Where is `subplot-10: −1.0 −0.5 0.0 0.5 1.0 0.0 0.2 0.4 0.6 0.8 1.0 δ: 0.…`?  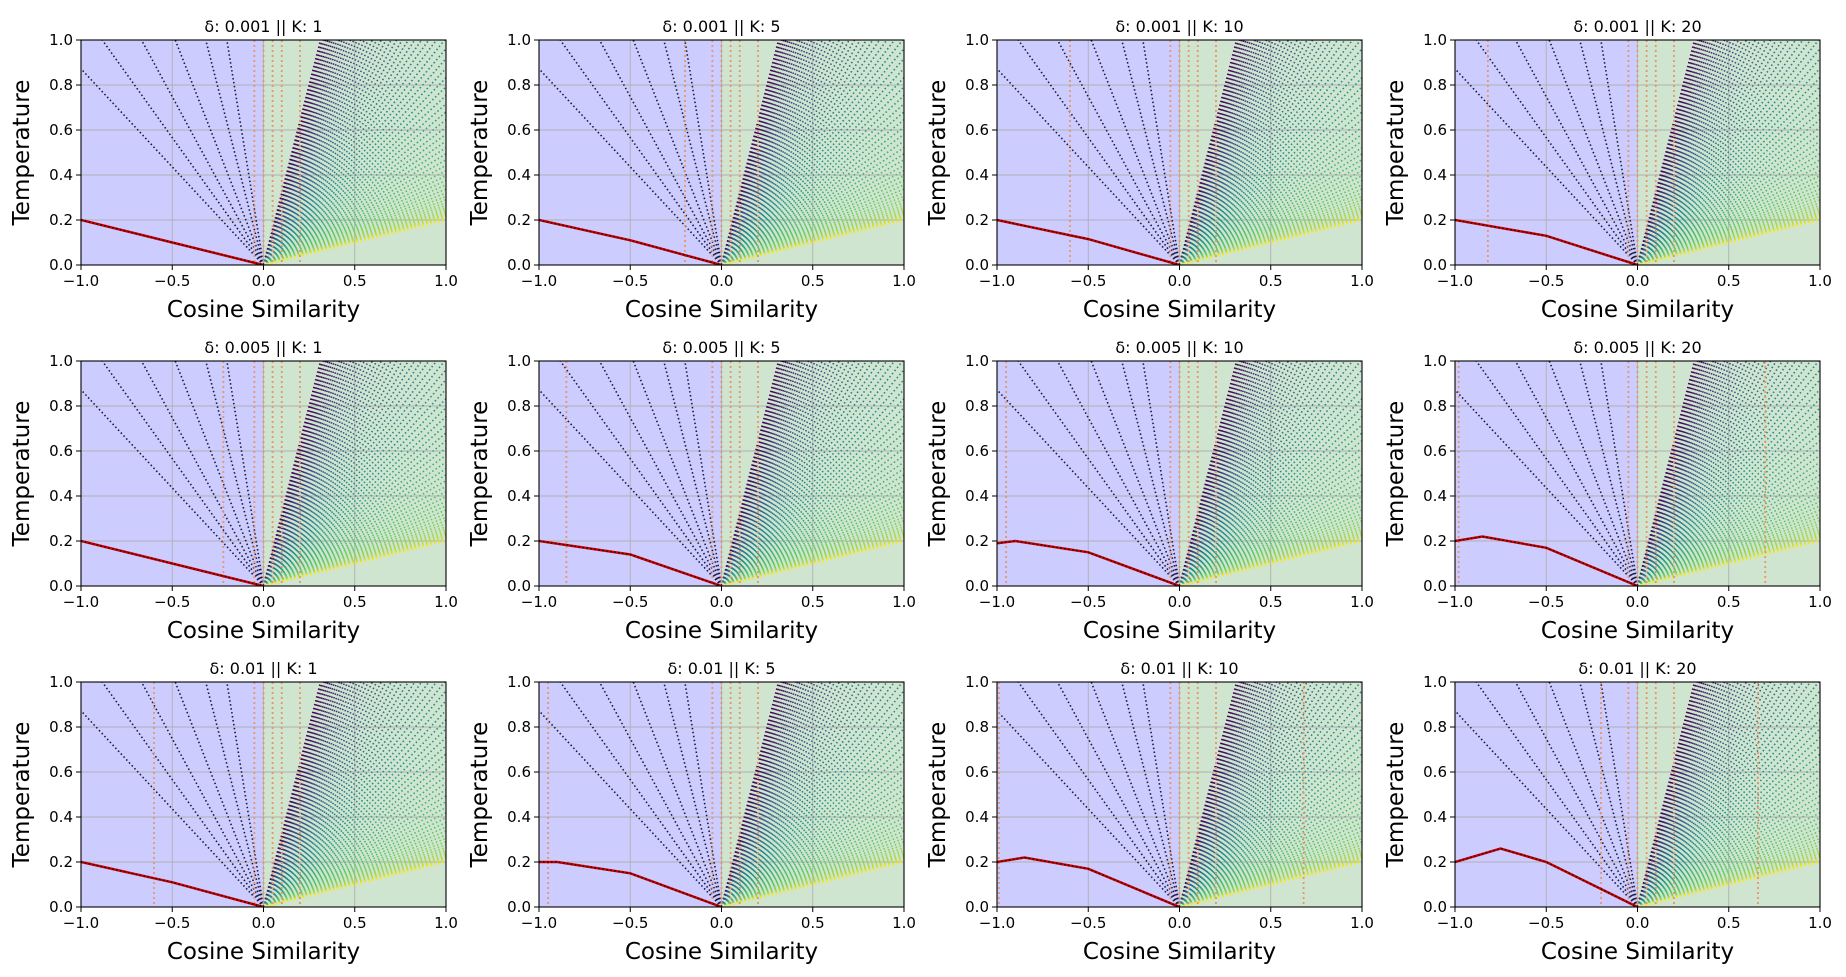
subplot-10: −1.0 −0.5 0.0 0.5 1.0 0.0 0.2 0.4 0.6 0.8 1.0 δ: 0.… is located at coordinates (691, 812).